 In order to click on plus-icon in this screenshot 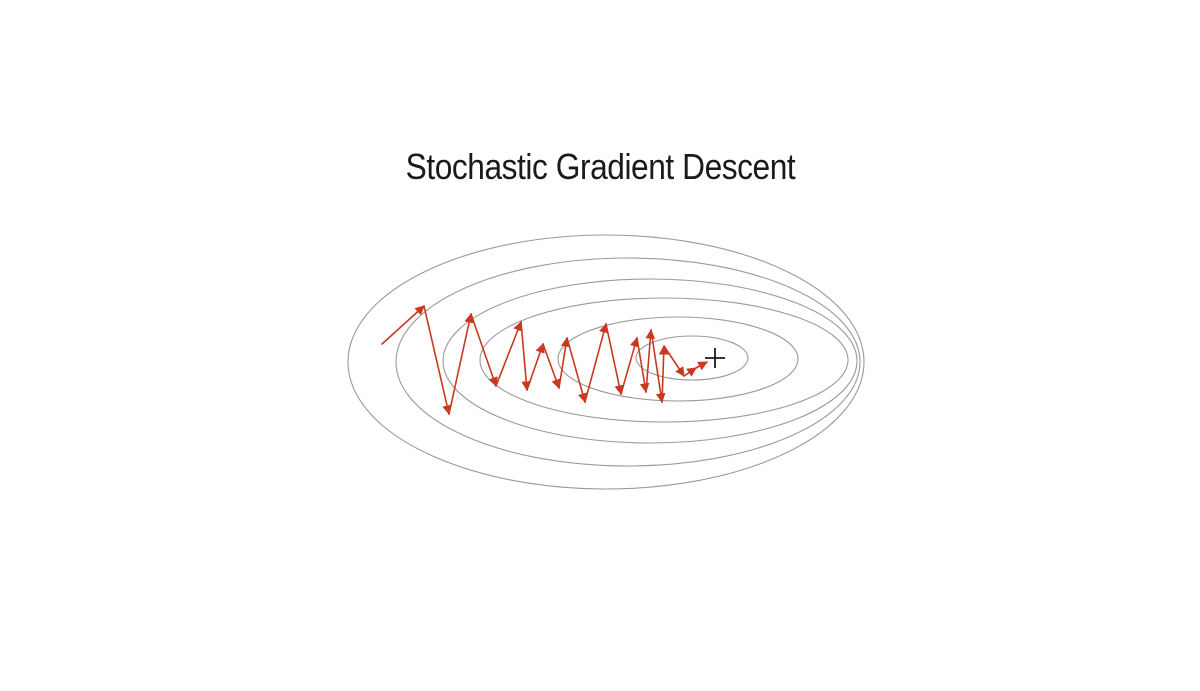, I will do `click(715, 358)`.